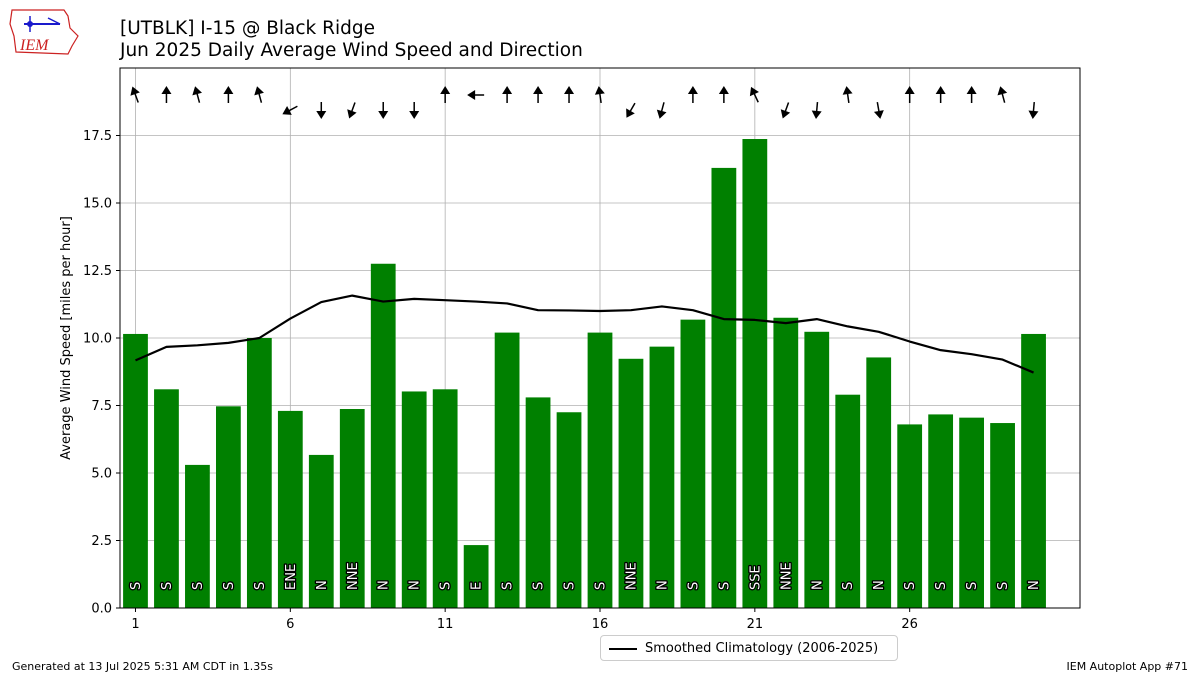 The width and height of the screenshot is (1200, 675). Describe the element at coordinates (101, 609) in the screenshot. I see `y-tick-label: 0.0` at that location.